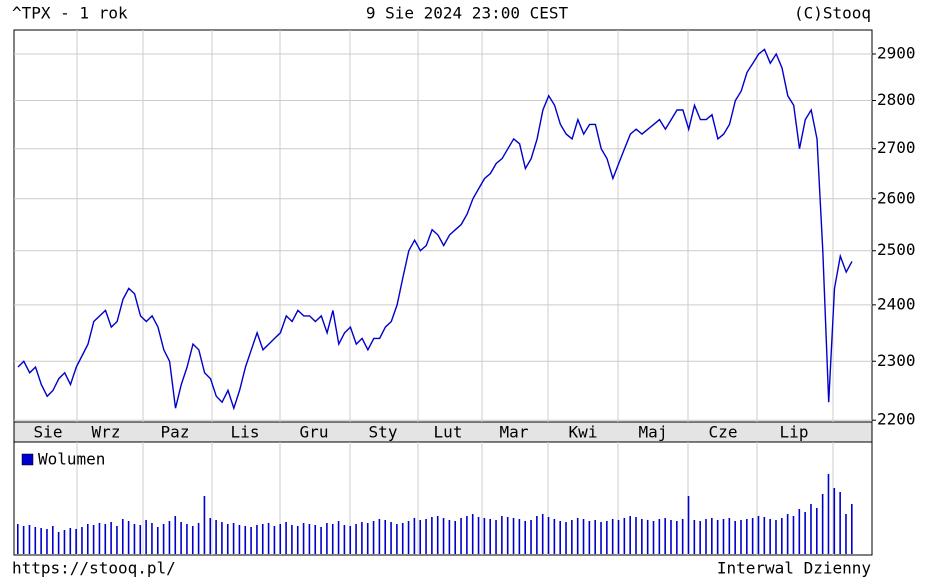 Image resolution: width=930 pixels, height=582 pixels. I want to click on month-label: Lut, so click(448, 432).